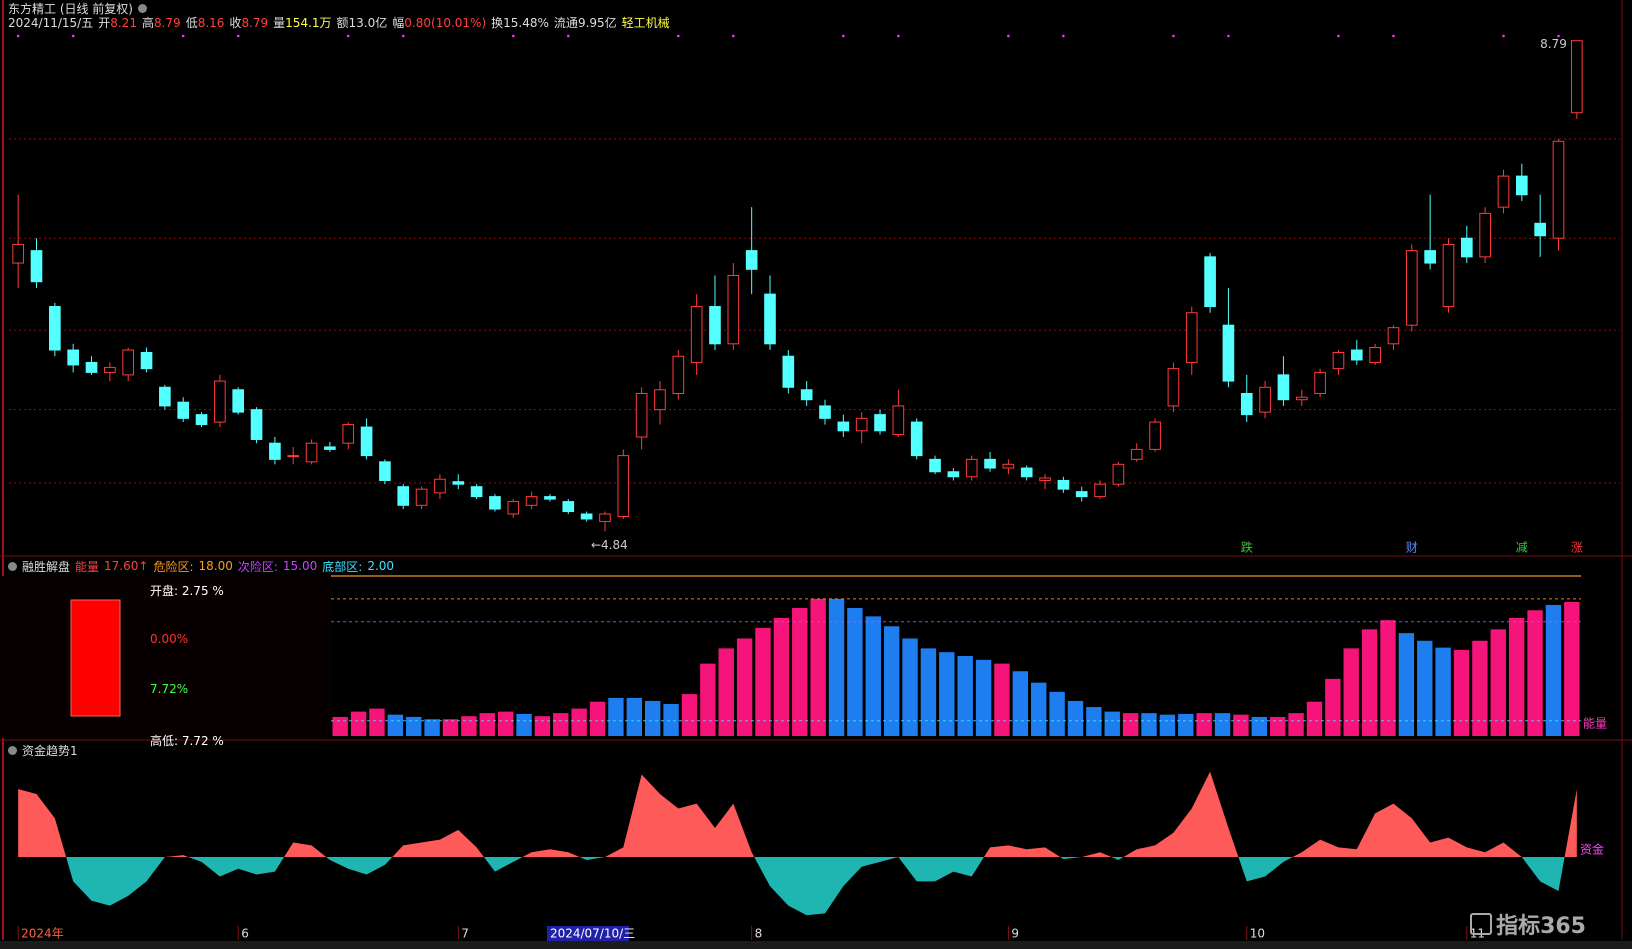 This screenshot has height=949, width=1632. Describe the element at coordinates (173, 566) in the screenshot. I see `level-label: 危险区:` at that location.